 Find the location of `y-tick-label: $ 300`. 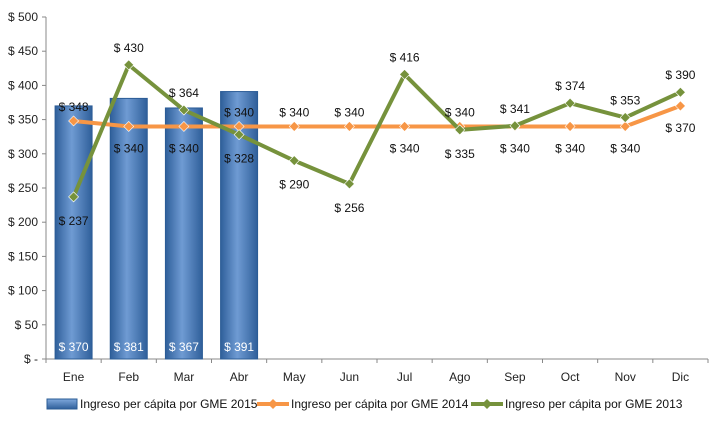

y-tick-label: $ 300 is located at coordinates (23, 154).